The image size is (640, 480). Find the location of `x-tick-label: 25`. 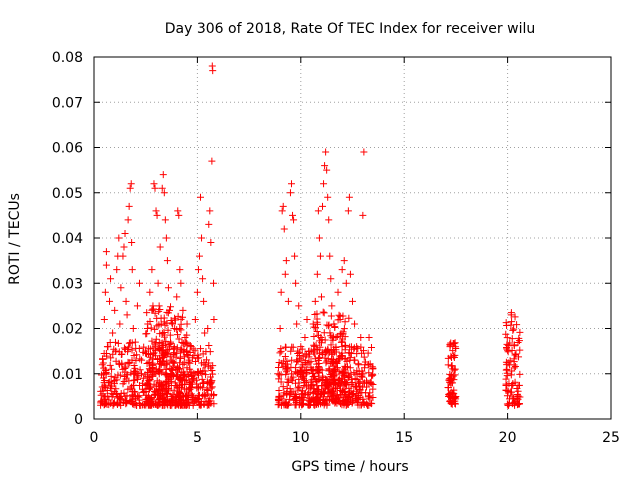

x-tick-label: 25 is located at coordinates (611, 438).